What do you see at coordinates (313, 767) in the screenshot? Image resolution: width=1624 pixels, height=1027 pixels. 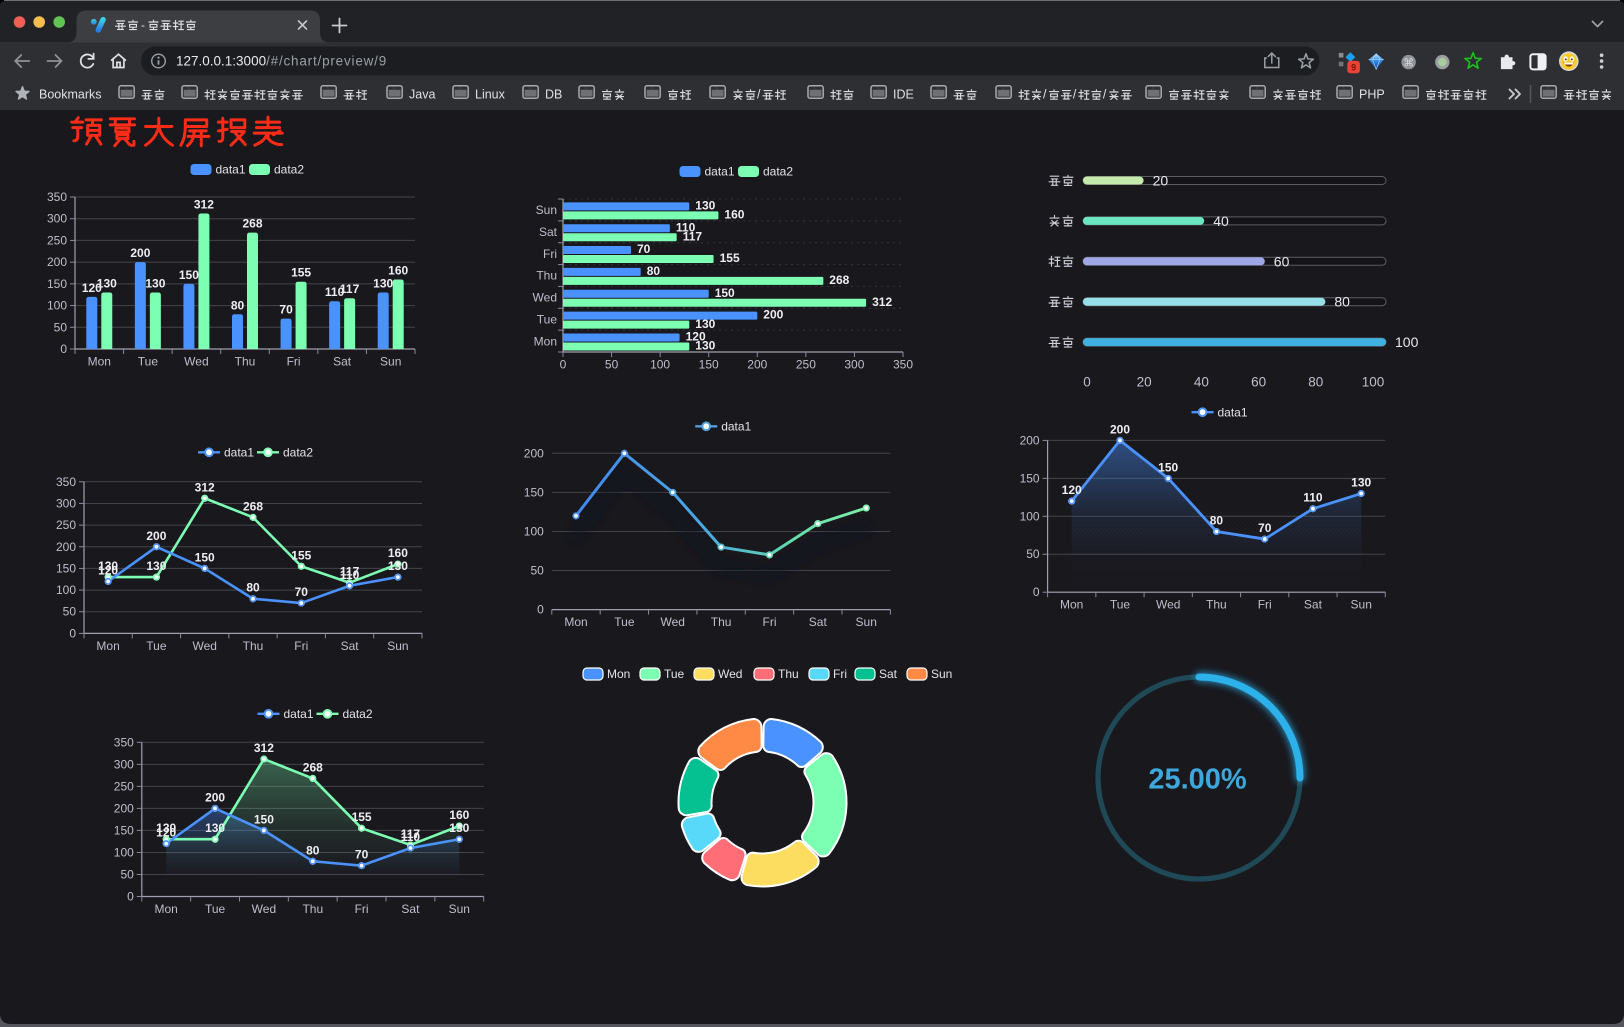 I see `svg-text: 268` at bounding box center [313, 767].